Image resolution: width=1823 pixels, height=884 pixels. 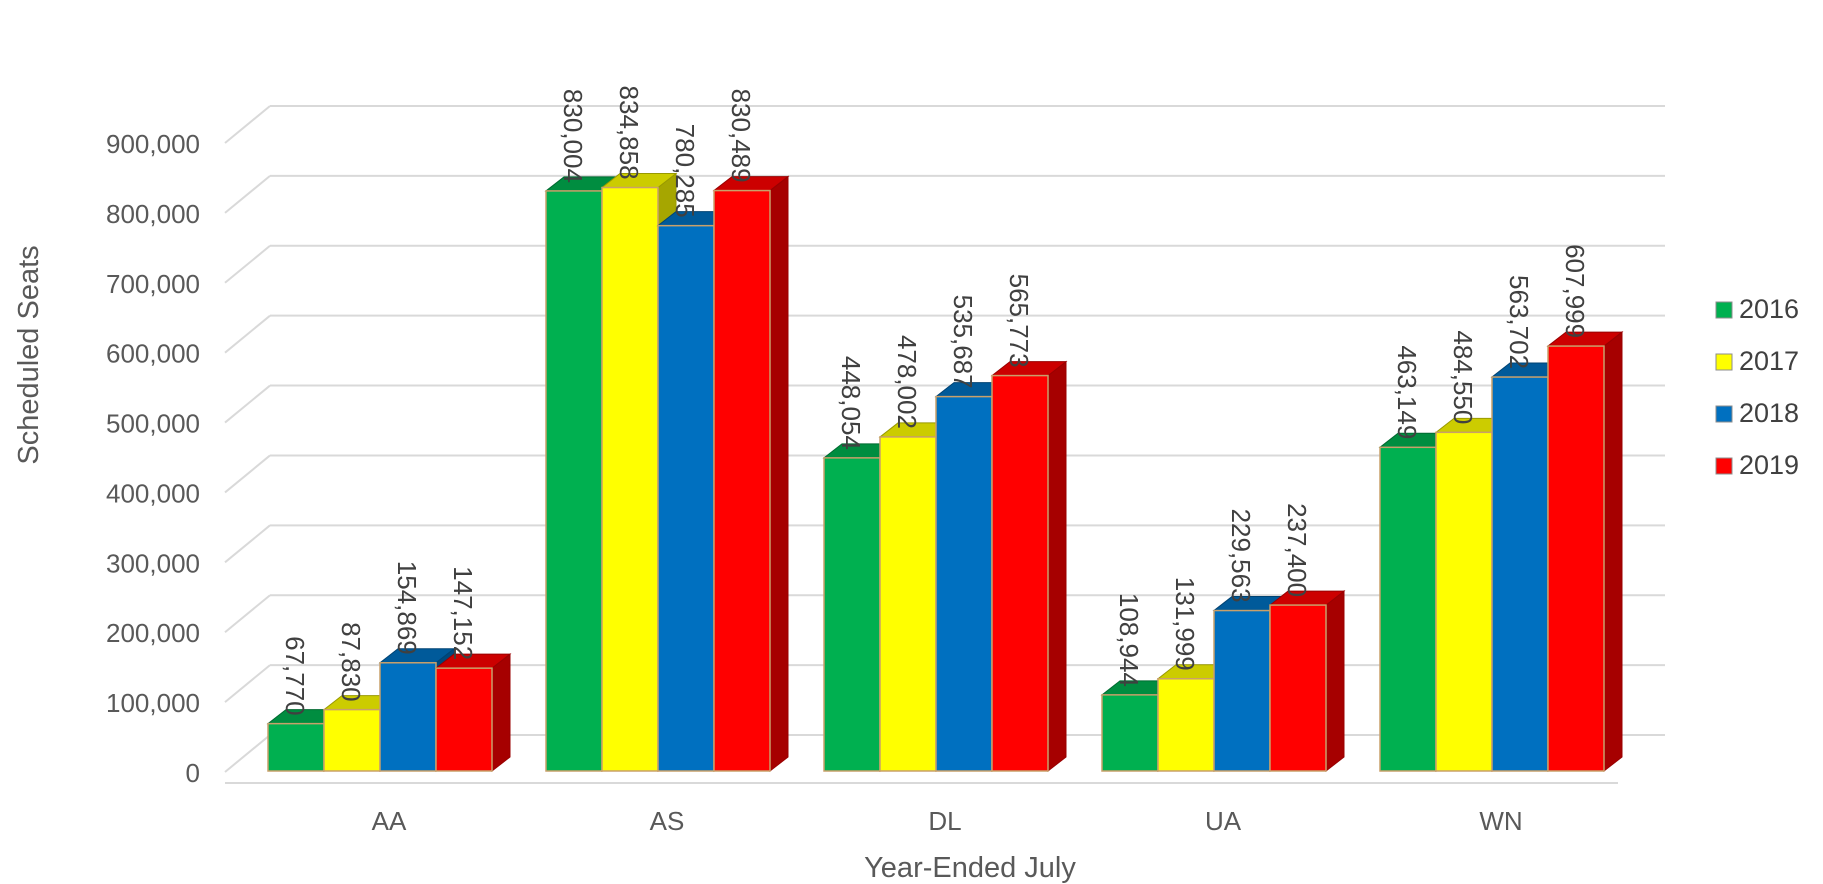 What do you see at coordinates (629, 133) in the screenshot?
I see `data-label: 834,858` at bounding box center [629, 133].